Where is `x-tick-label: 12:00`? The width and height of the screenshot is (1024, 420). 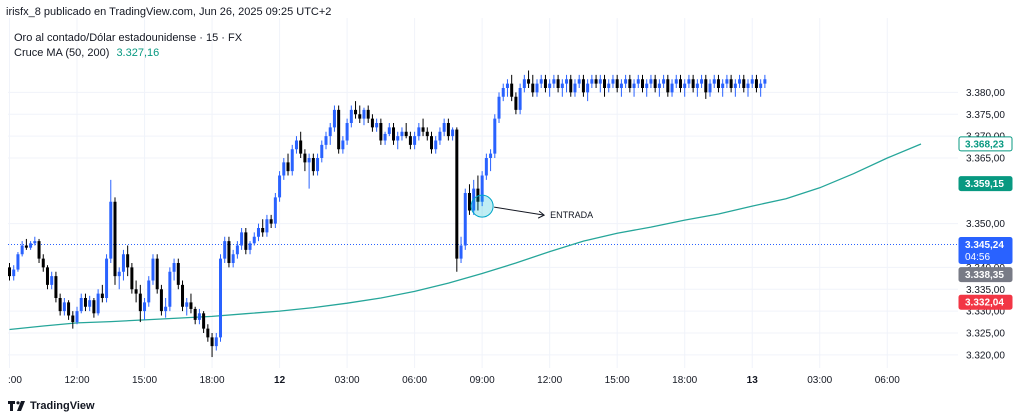
x-tick-label: 12:00 is located at coordinates (77, 380).